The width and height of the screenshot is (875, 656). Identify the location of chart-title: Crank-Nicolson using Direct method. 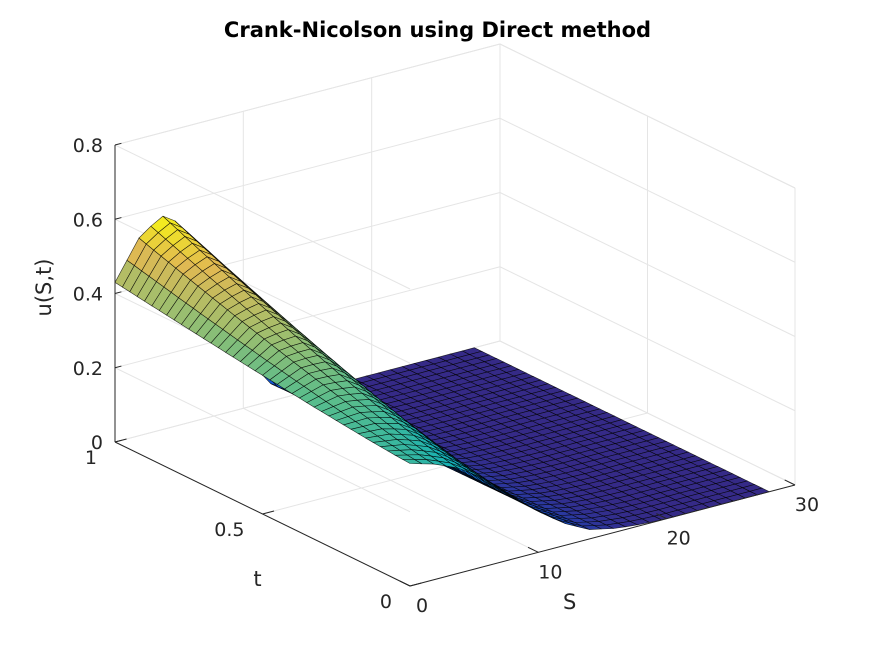
(437, 30).